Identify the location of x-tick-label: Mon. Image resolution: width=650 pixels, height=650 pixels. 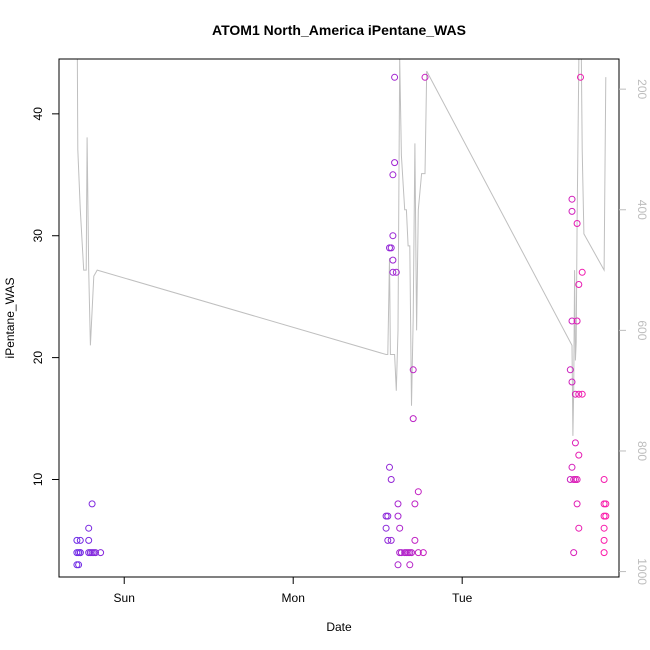
(293, 598).